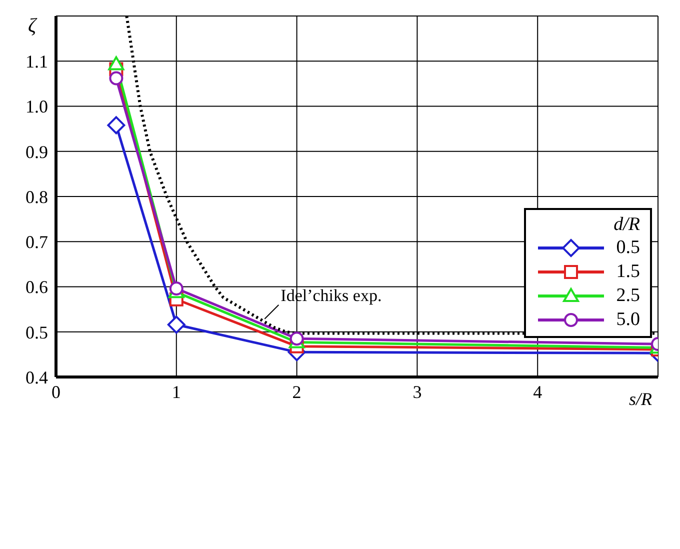  What do you see at coordinates (628, 320) in the screenshot?
I see `legend-label: 5.0` at bounding box center [628, 320].